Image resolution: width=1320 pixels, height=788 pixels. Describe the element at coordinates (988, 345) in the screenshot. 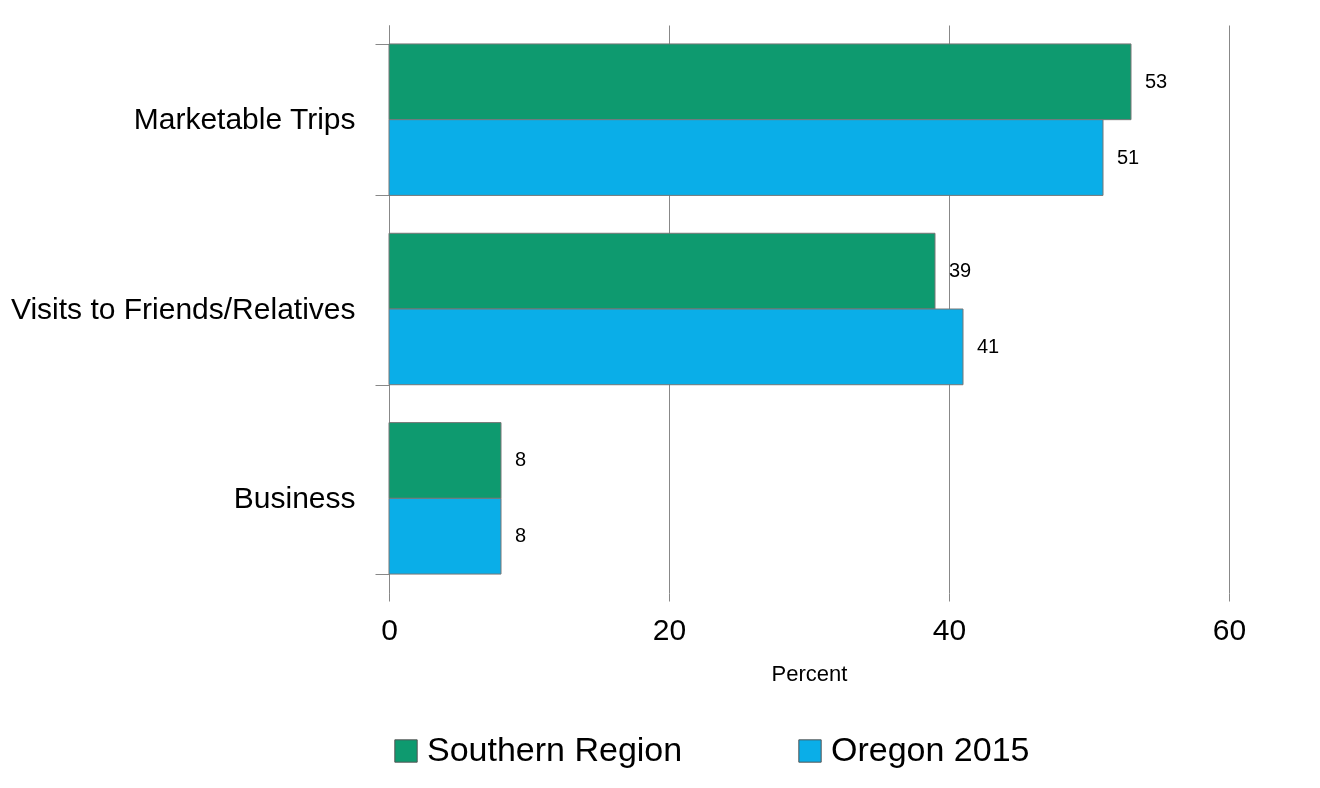

I see `data-label: 41` at that location.